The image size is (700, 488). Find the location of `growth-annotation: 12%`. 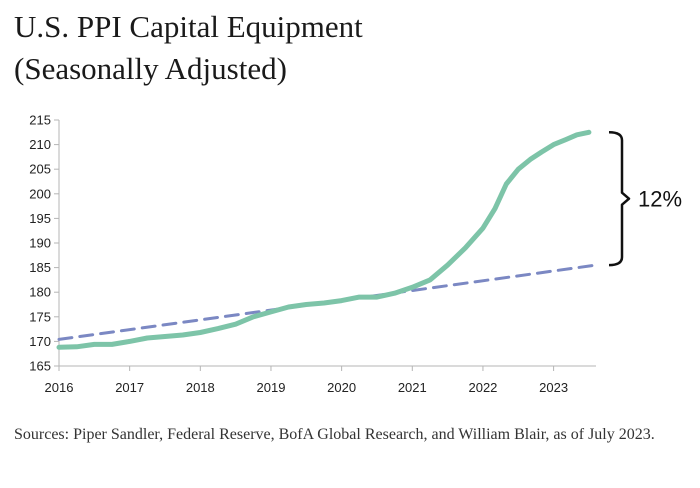

growth-annotation: 12% is located at coordinates (645, 199).